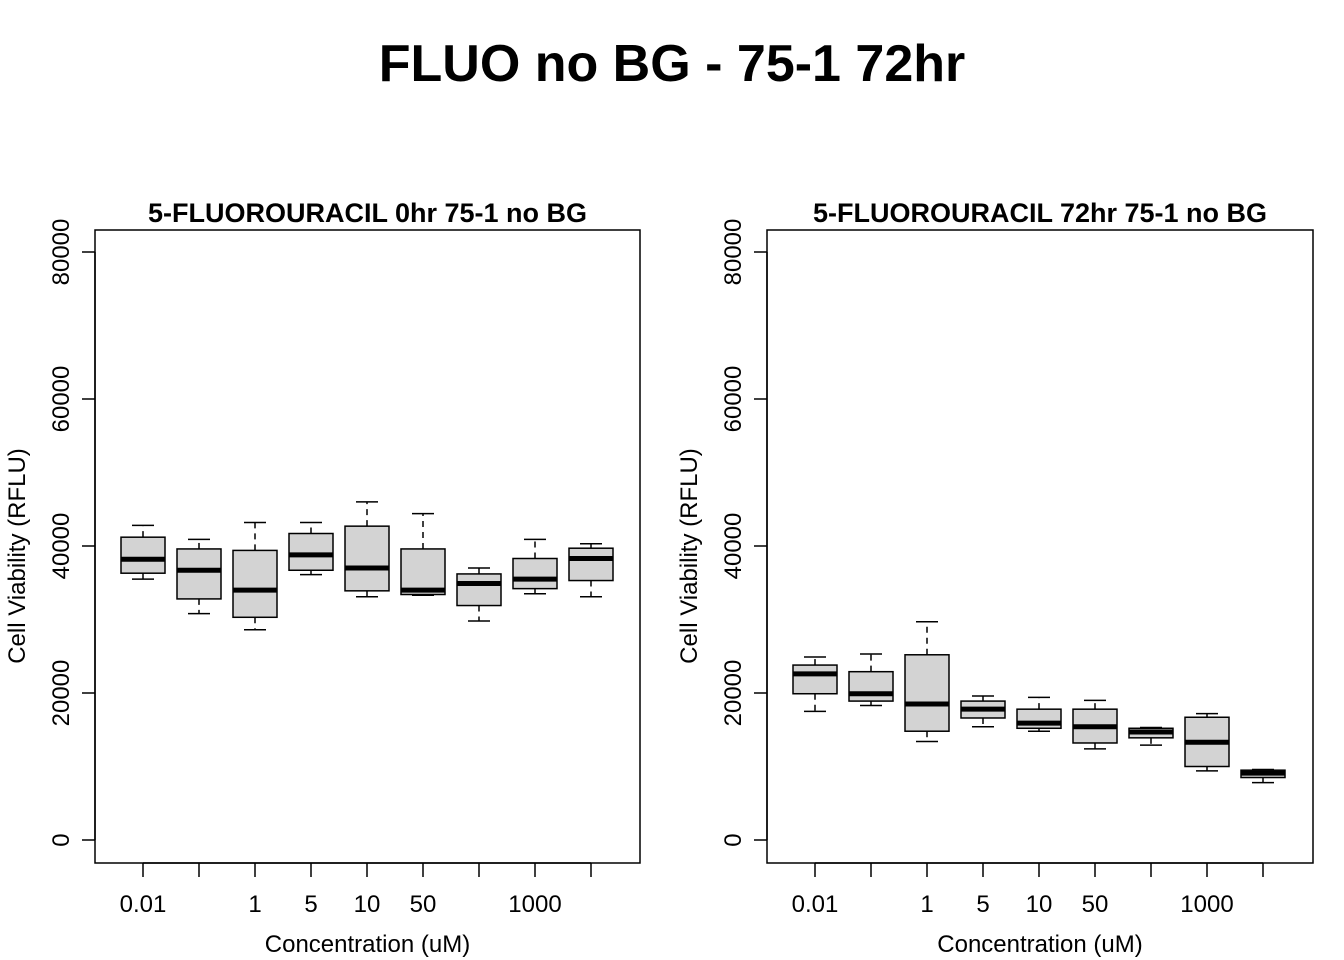 This screenshot has height=960, width=1344. I want to click on panel-title: 5-FLUOROURACIL 0hr 75-1 no BG, so click(367, 213).